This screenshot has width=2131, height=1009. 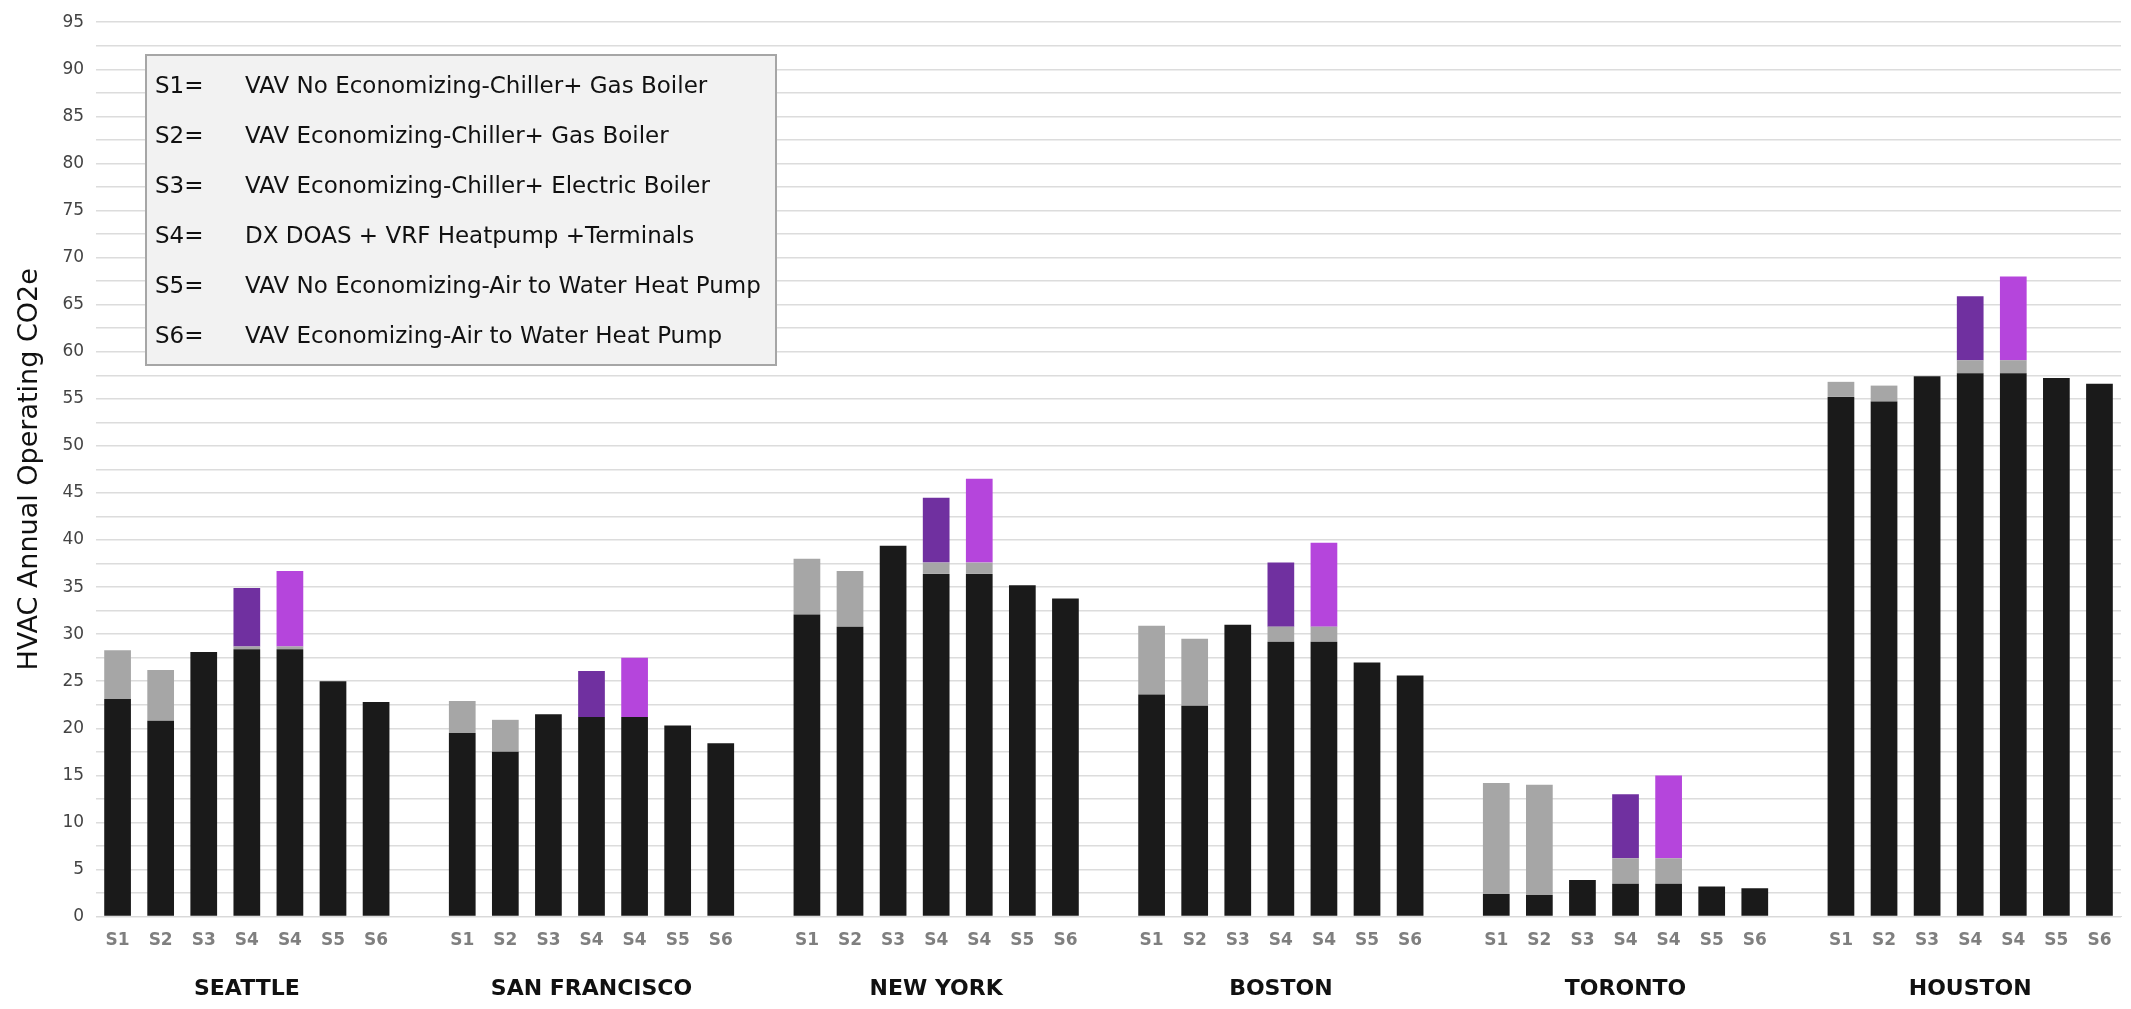 What do you see at coordinates (73, 491) in the screenshot?
I see `y-tick-label: 45` at bounding box center [73, 491].